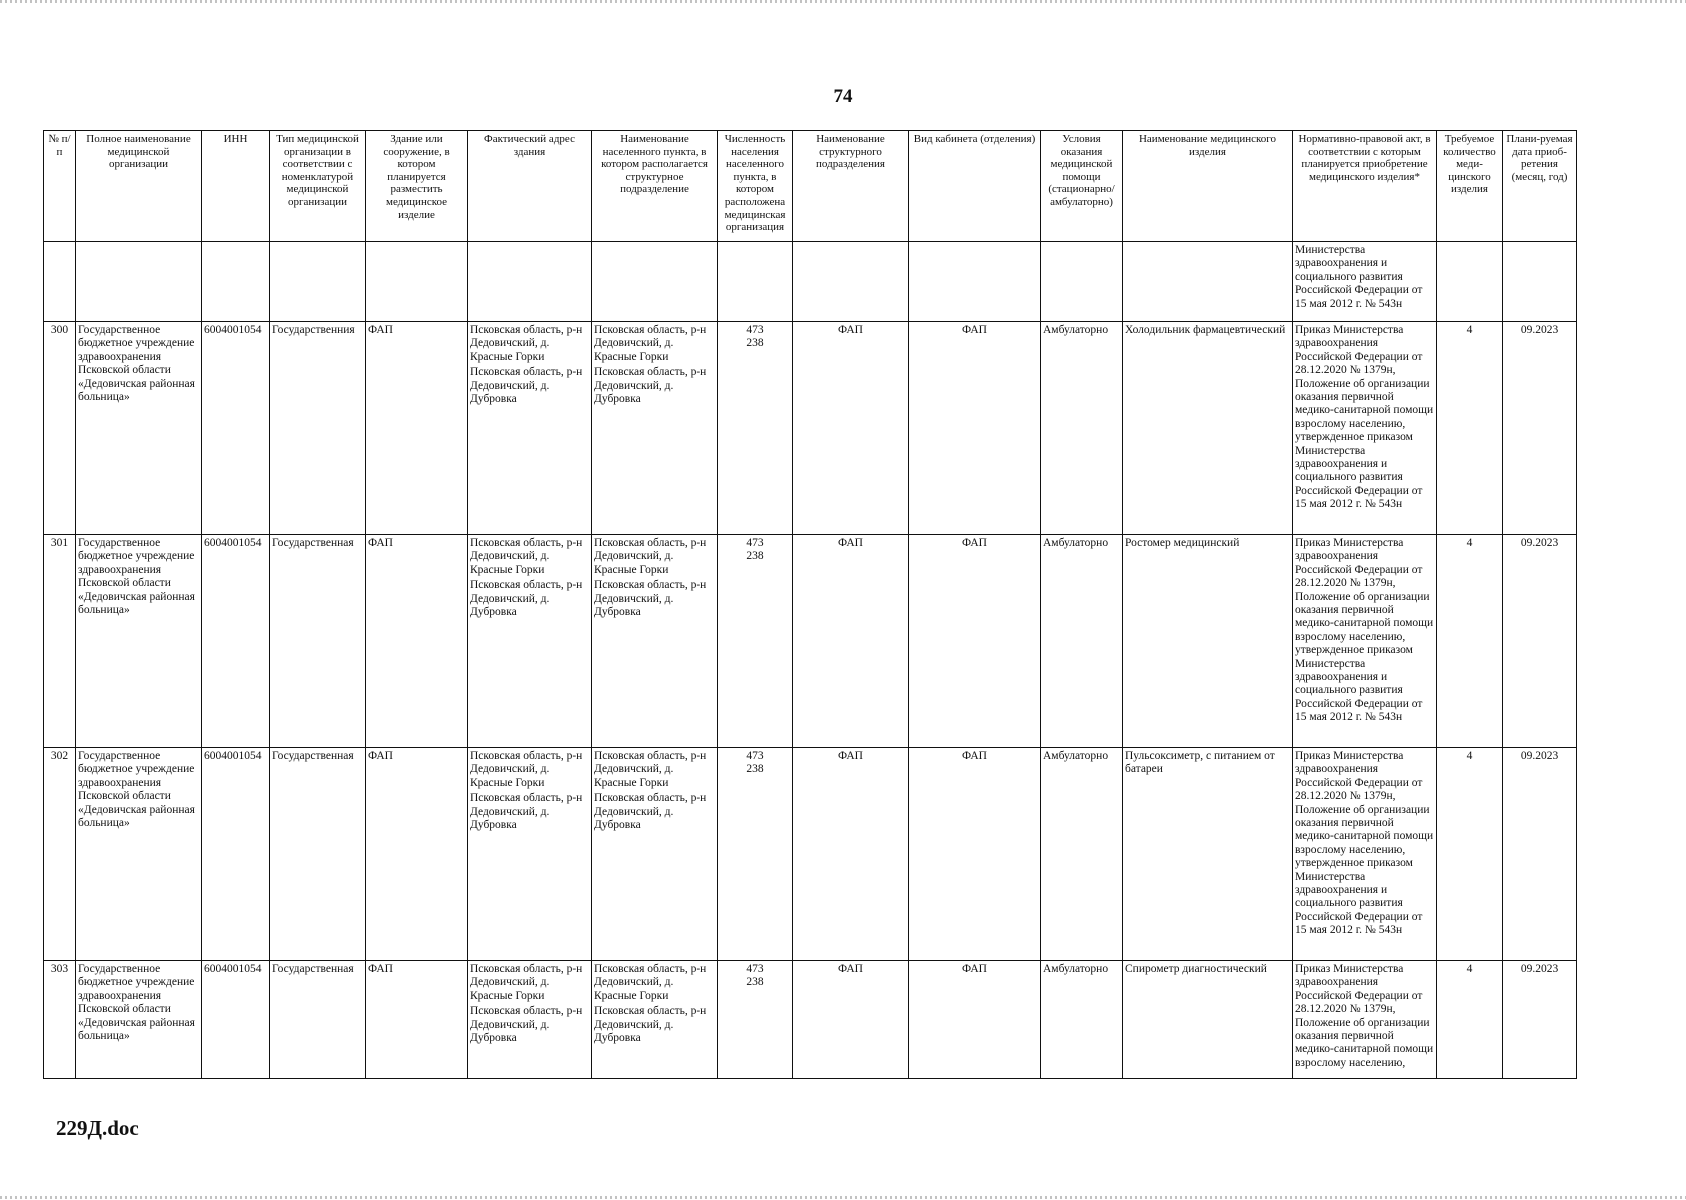  Describe the element at coordinates (1207, 428) in the screenshot. I see `cell-device: Холодильник фармацевтический` at that location.